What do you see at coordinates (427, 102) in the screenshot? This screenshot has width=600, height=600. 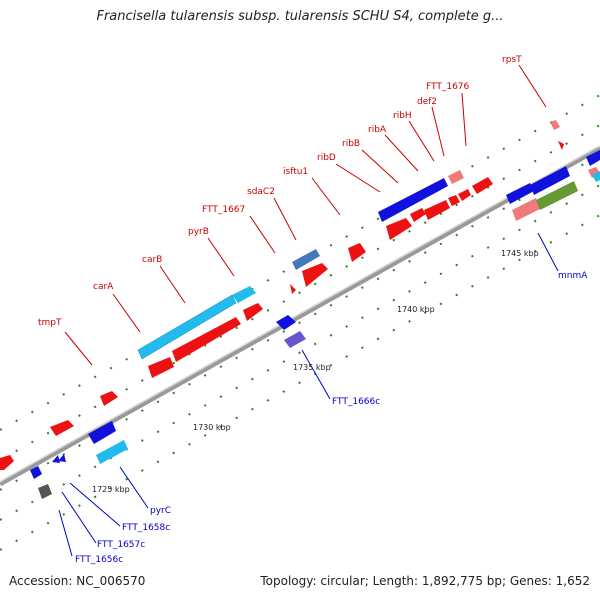 I see `gene-label-def2: def2` at bounding box center [427, 102].